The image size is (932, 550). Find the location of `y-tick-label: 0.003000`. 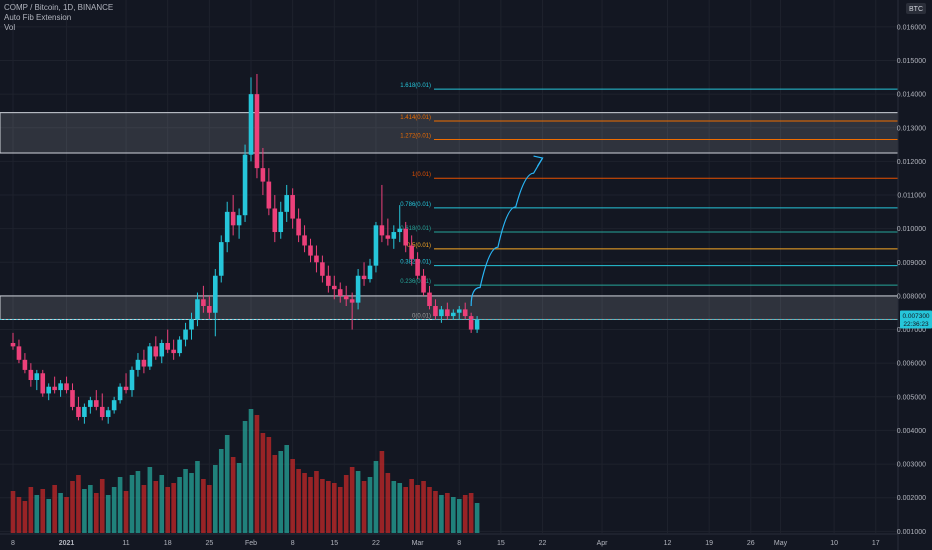

y-tick-label: 0.003000 is located at coordinates (911, 465).